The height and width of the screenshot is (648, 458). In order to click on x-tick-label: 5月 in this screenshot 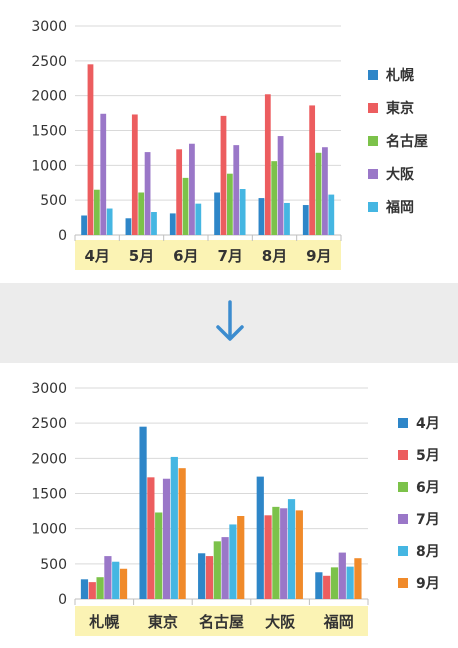, I will do `click(141, 256)`.